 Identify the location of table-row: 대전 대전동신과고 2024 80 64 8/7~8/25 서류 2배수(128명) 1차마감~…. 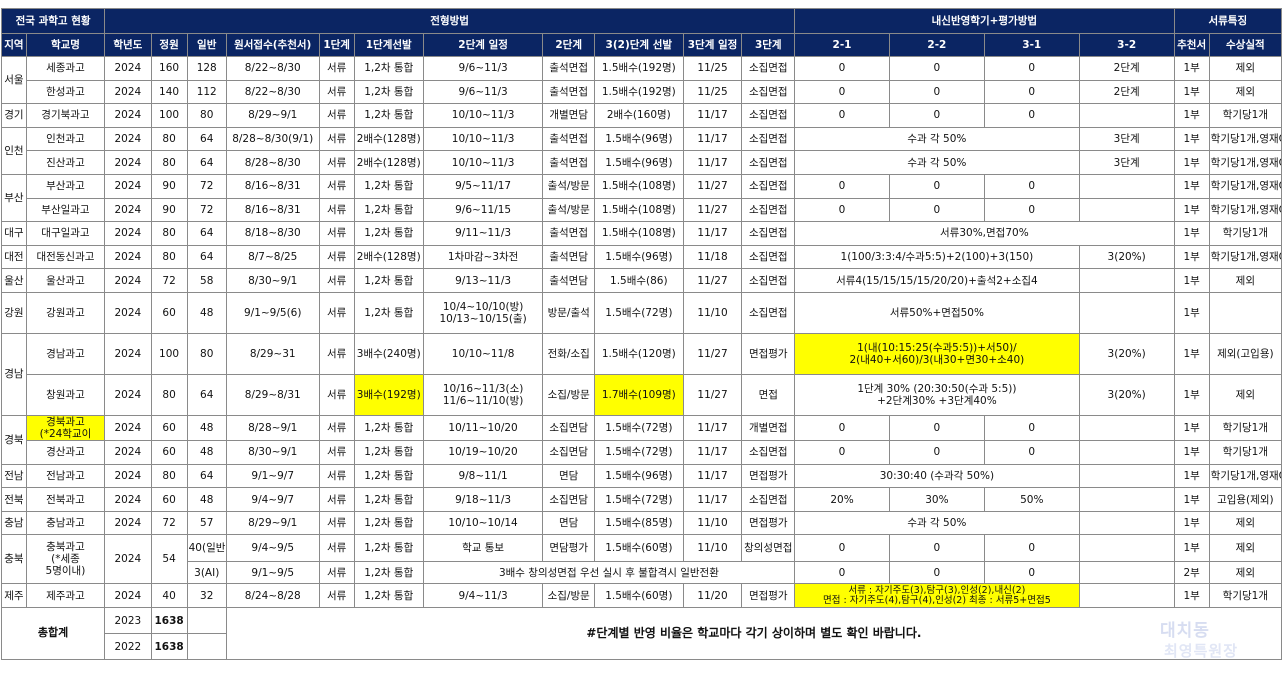
(642, 257).